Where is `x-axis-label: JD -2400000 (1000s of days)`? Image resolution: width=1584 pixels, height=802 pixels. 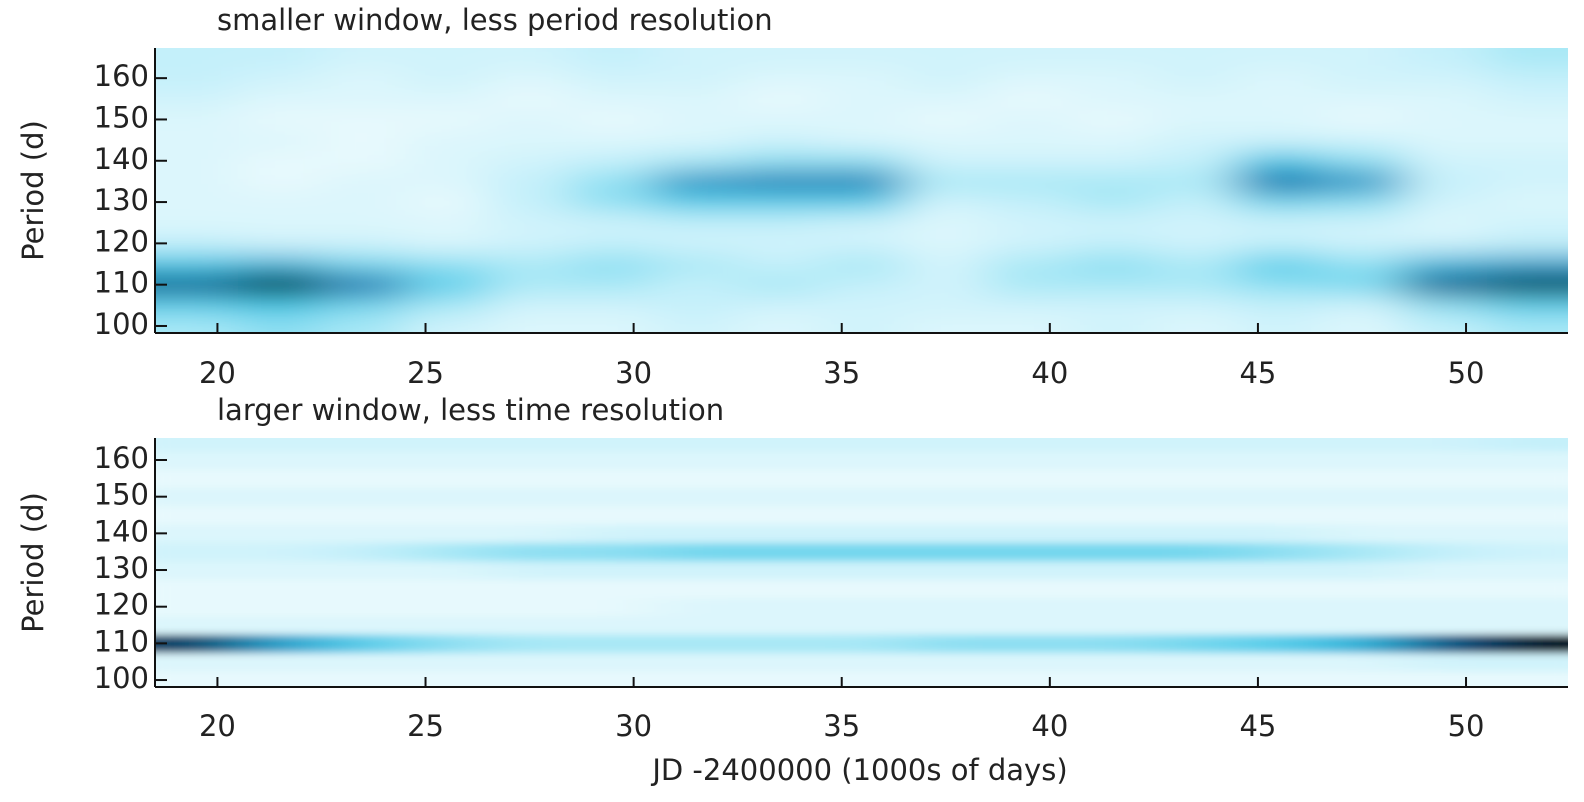
x-axis-label: JD -2400000 (1000s of days) is located at coordinates (858, 770).